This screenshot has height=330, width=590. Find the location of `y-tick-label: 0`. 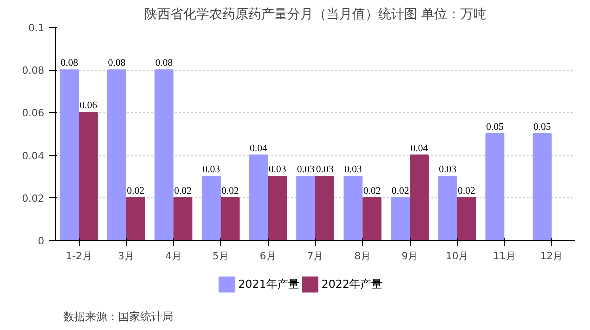

y-tick-label: 0 is located at coordinates (41, 242).